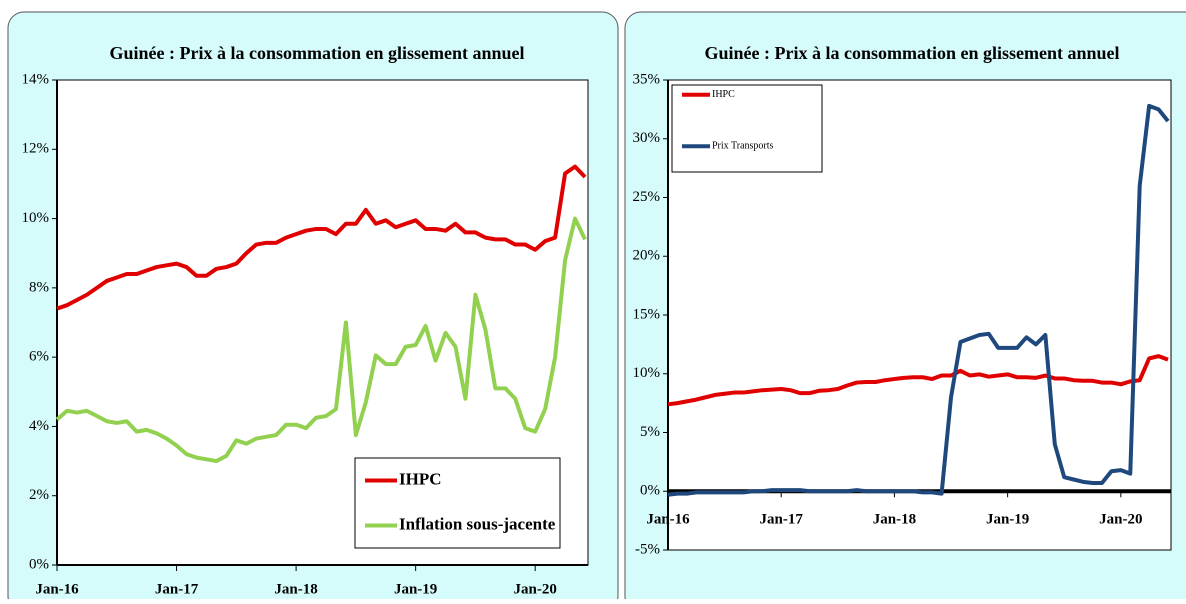 The height and width of the screenshot is (604, 1186). I want to click on y-tick-label: 4%, so click(39, 426).